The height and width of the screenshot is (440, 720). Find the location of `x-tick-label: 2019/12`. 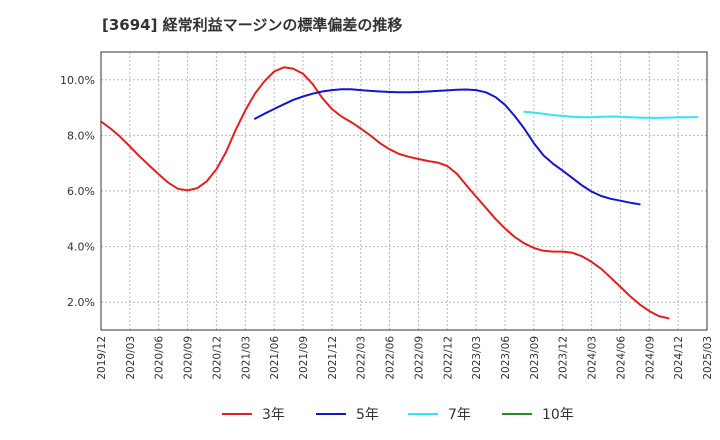

x-tick-label: 2019/12 is located at coordinates (102, 358).